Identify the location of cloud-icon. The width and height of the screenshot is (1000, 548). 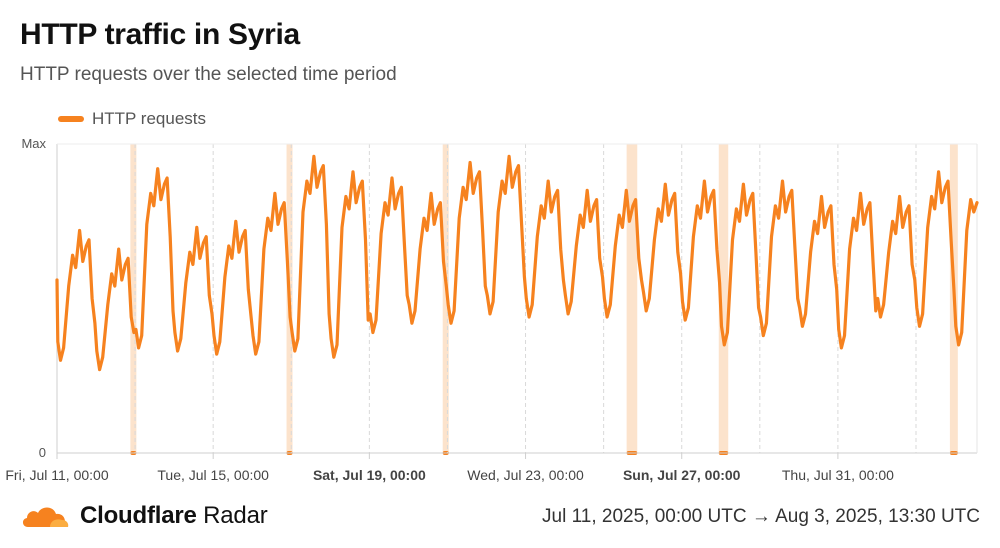
(45, 517).